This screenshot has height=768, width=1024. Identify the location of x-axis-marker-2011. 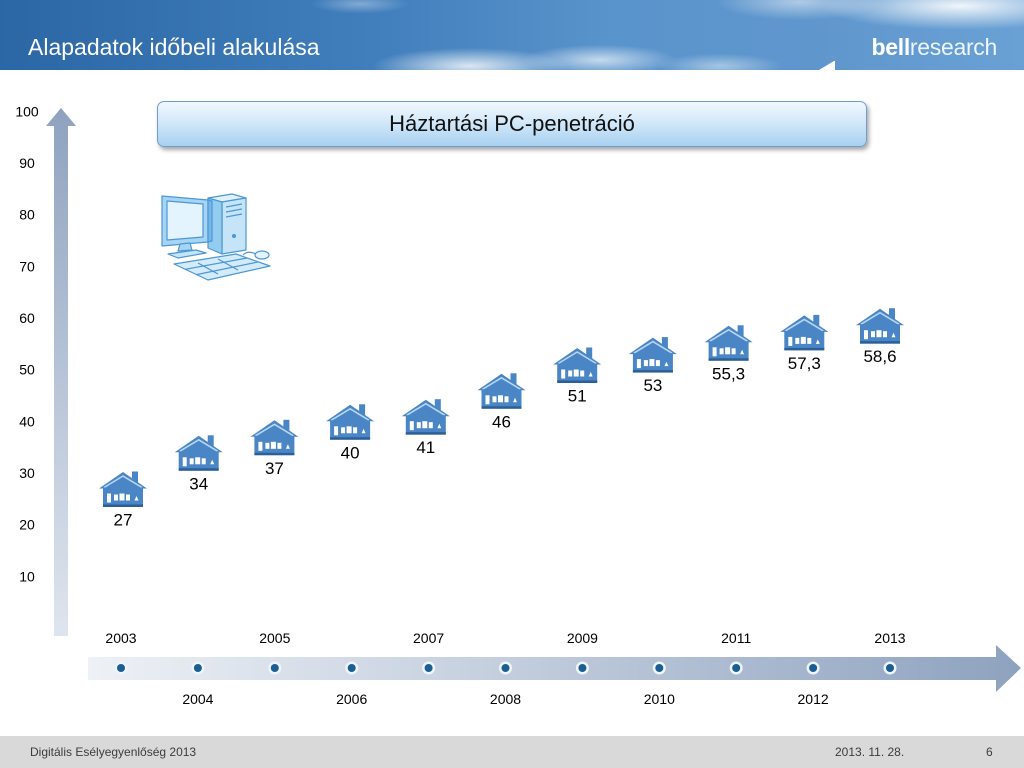
(736, 668).